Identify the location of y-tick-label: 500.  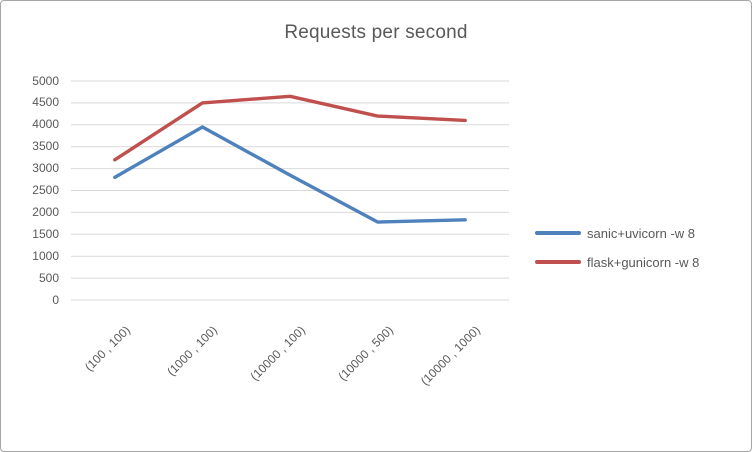
(48, 277).